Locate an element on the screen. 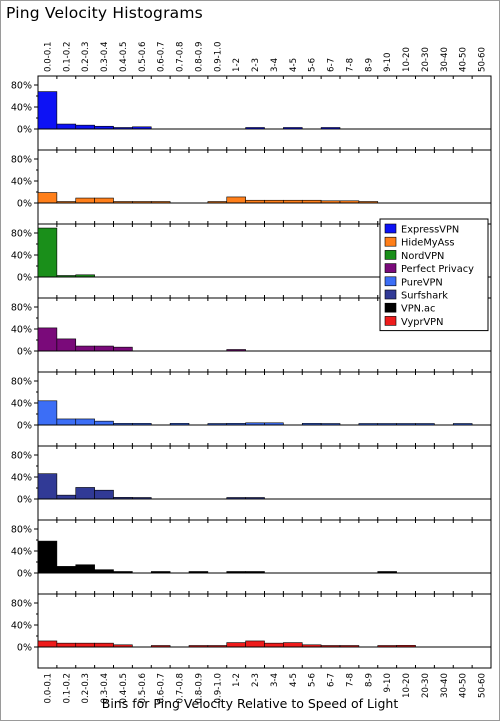 This screenshot has height=721, width=500. legend-entry: NordVPN is located at coordinates (422, 256).